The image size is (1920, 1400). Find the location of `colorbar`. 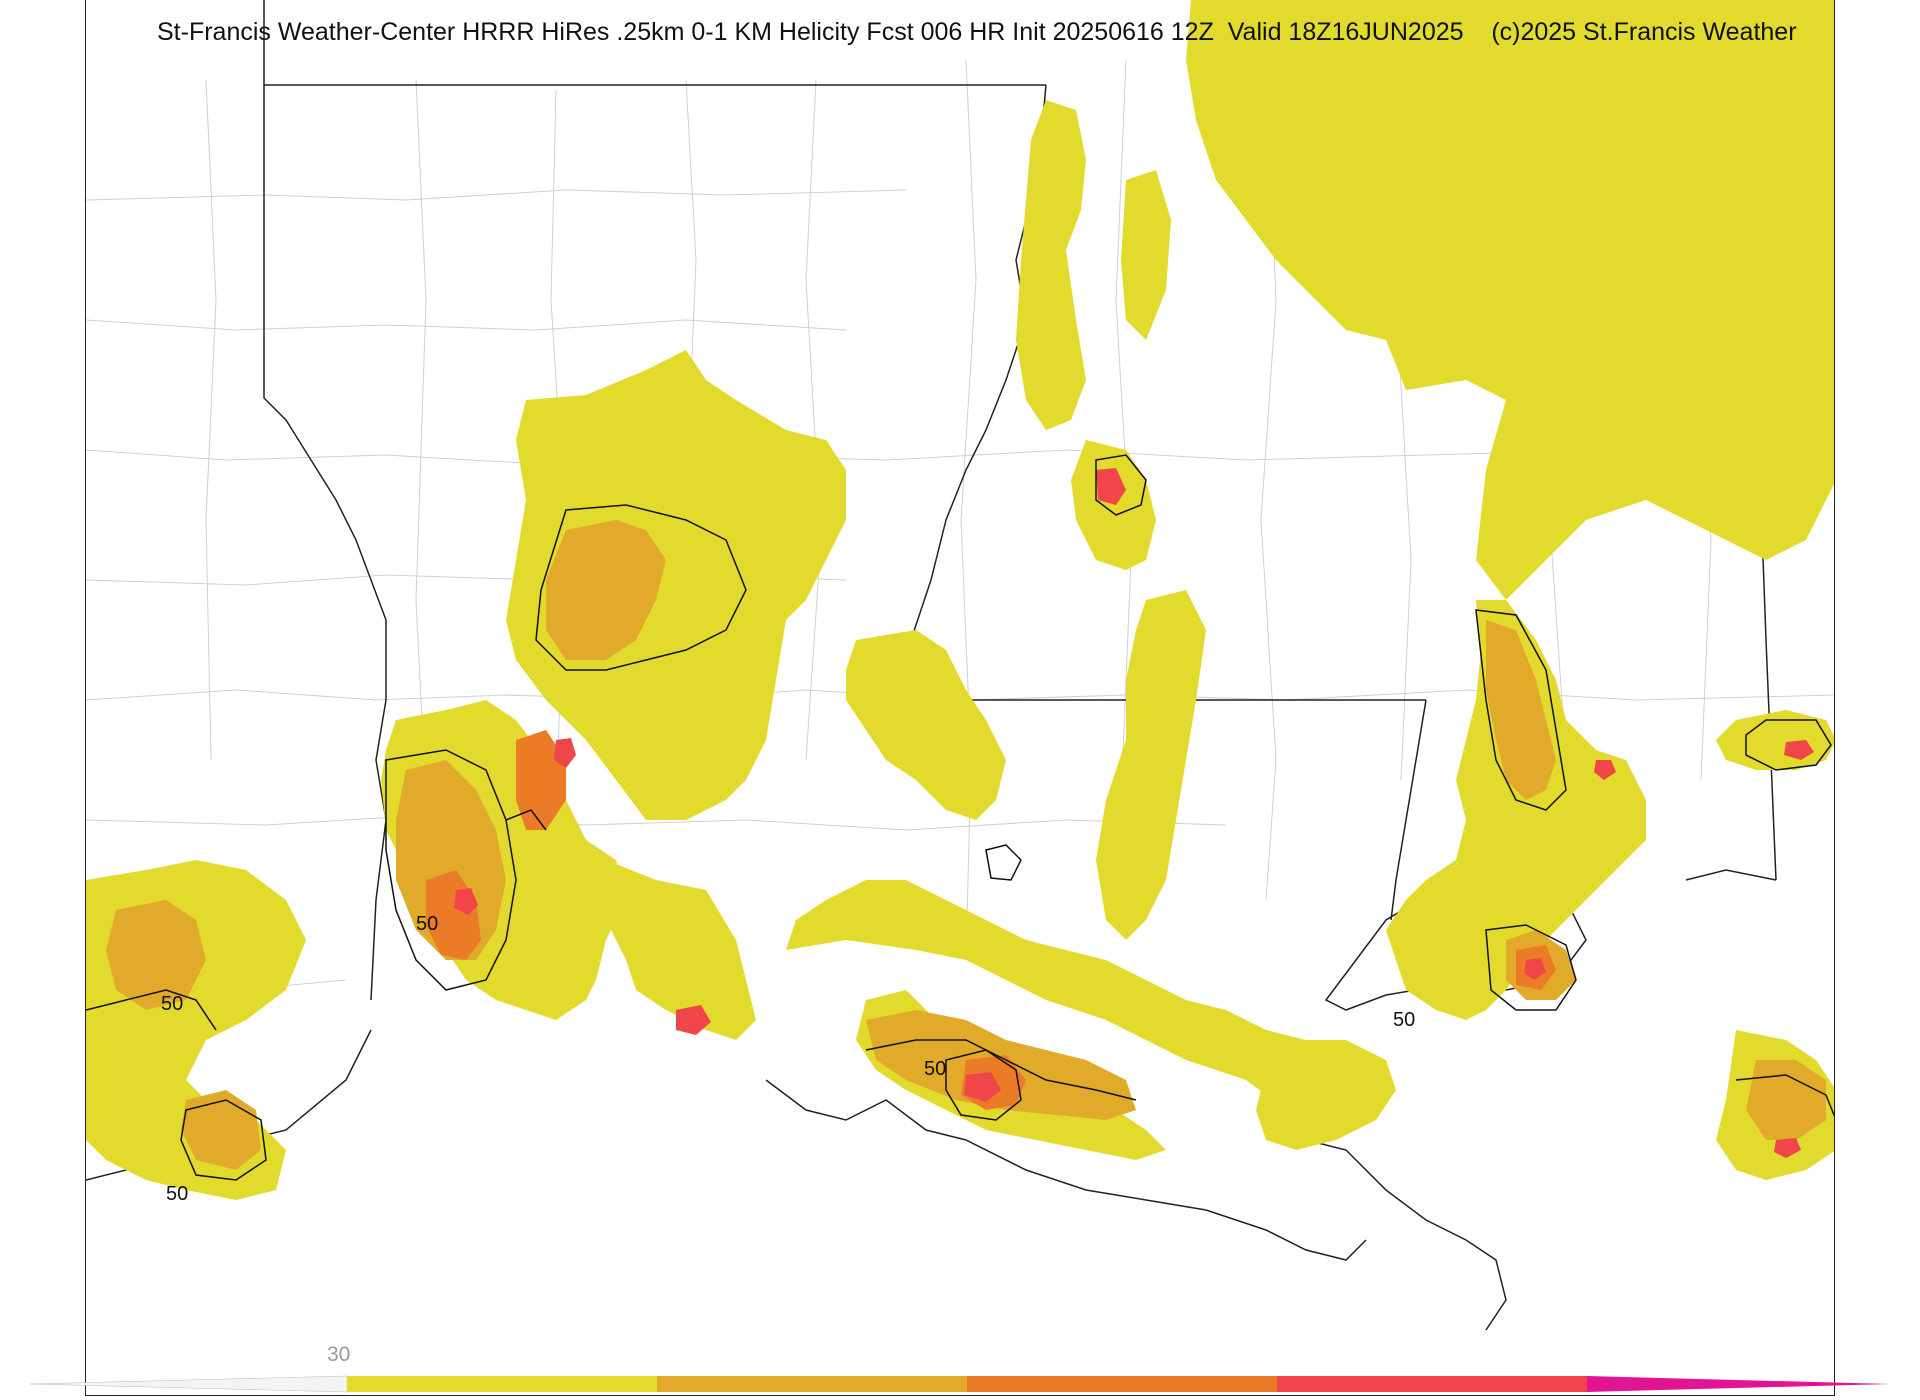

colorbar is located at coordinates (960, 1384).